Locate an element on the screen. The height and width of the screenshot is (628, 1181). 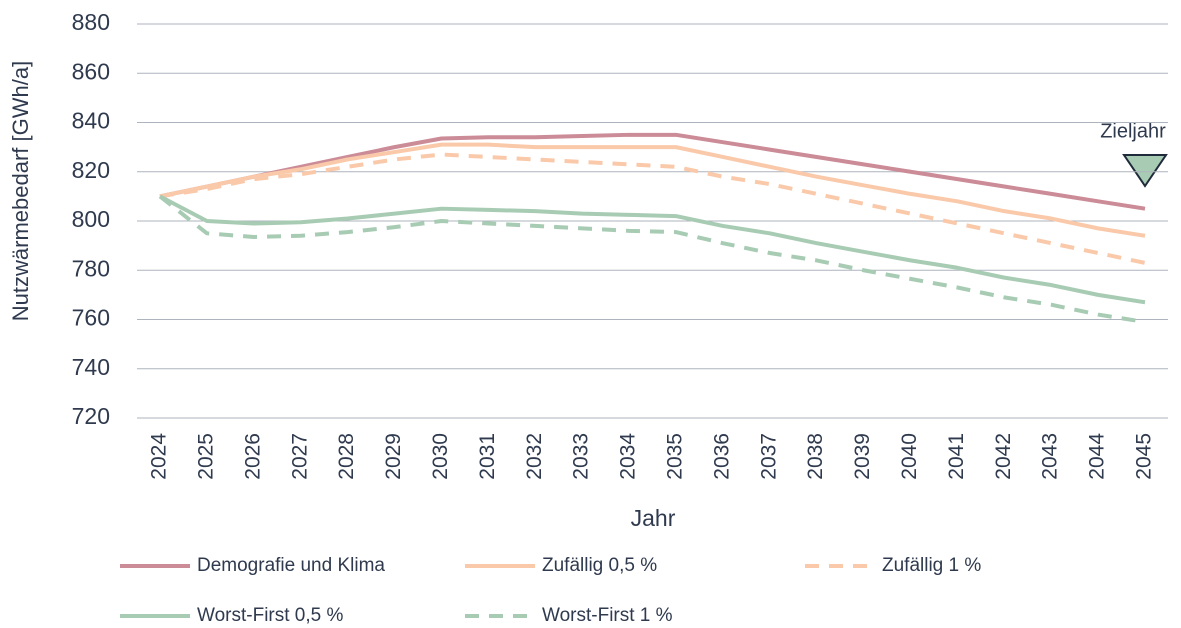
x-tick-label: 2036 is located at coordinates (721, 456).